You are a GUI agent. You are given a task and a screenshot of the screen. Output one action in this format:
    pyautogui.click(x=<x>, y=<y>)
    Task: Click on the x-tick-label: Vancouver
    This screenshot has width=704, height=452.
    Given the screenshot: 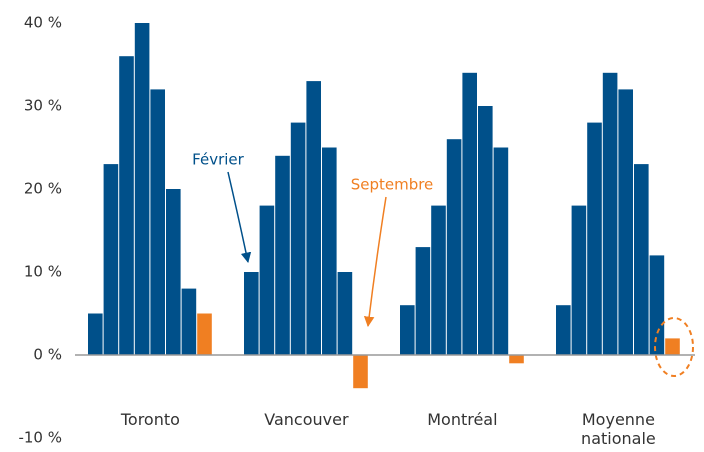 What is the action you would take?
    pyautogui.click(x=306, y=419)
    